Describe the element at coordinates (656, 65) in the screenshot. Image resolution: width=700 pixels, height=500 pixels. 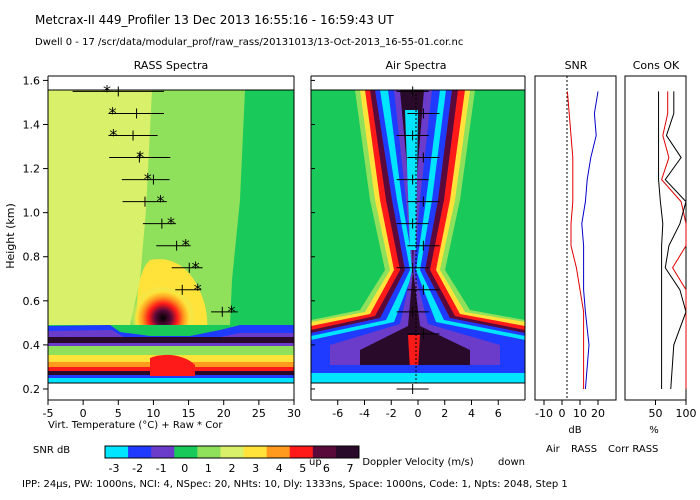
I see `cons-title: Cons OK` at that location.